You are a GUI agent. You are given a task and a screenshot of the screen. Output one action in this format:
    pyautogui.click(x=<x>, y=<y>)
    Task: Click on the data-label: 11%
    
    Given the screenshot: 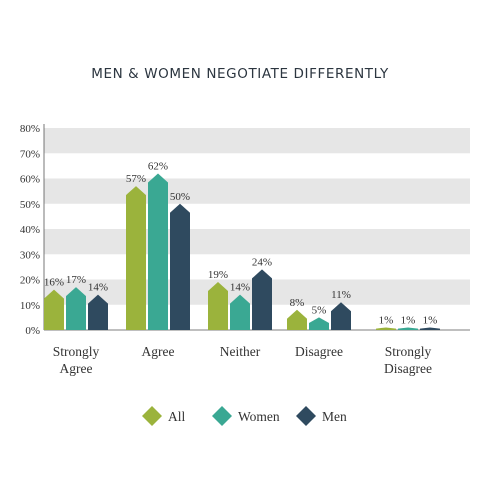 What is the action you would take?
    pyautogui.click(x=341, y=295)
    